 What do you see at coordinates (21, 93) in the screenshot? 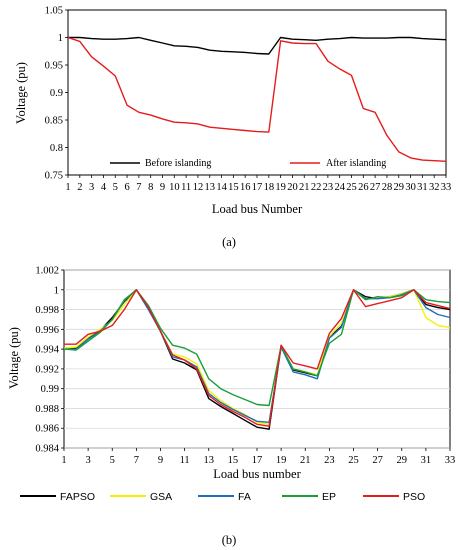
I see `y-axis-label-a: Voltage (pu)` at bounding box center [21, 93].